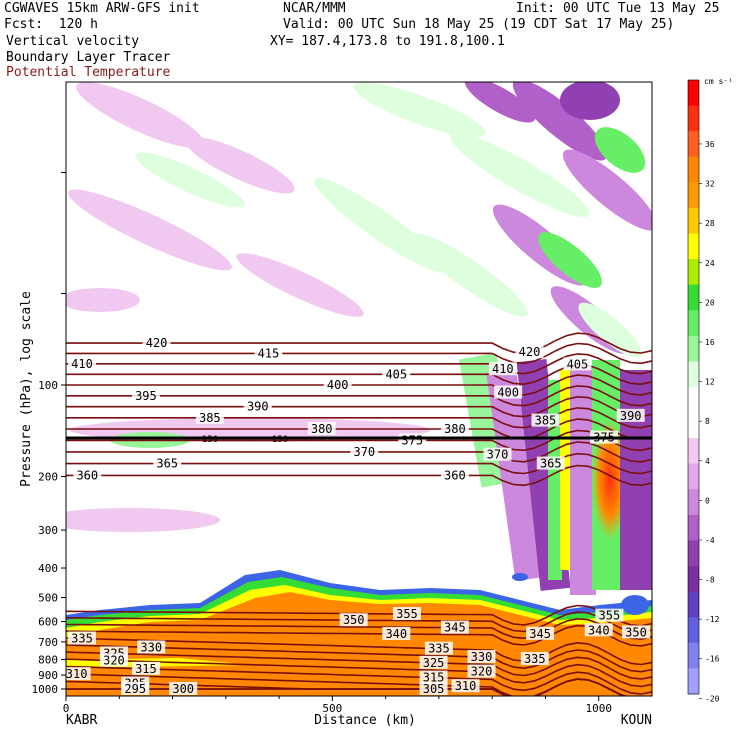  Describe the element at coordinates (707, 421) in the screenshot. I see `colorbar-label-8: 8` at that location.